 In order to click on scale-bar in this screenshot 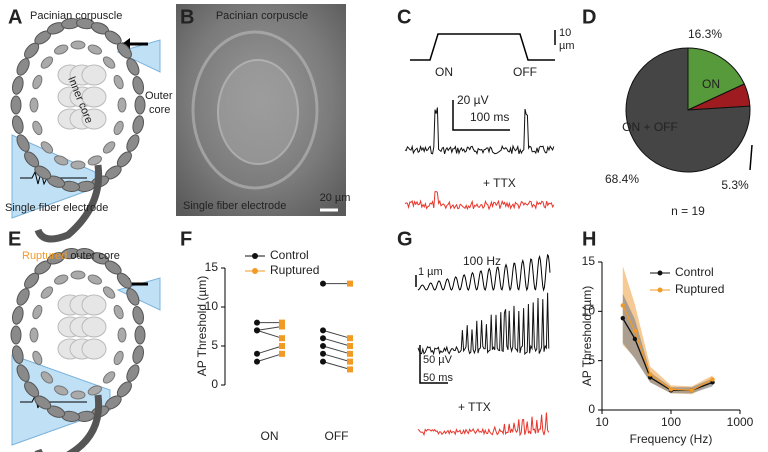, I will do `click(481, 115)`.